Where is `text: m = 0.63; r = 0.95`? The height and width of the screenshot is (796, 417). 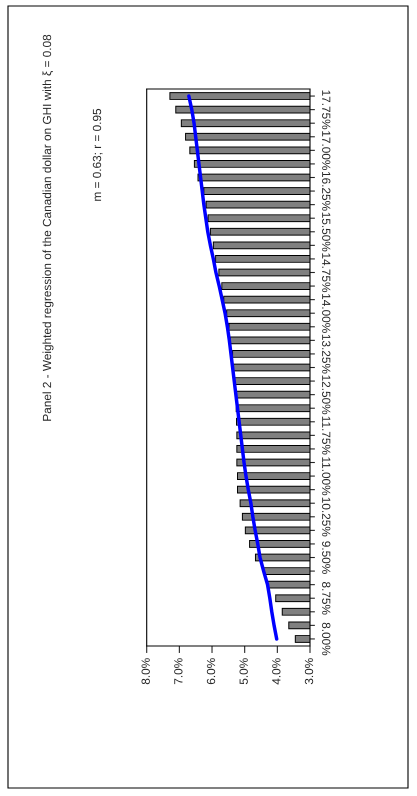
text: m = 0.63; r = 0.95 is located at coordinates (97, 154).